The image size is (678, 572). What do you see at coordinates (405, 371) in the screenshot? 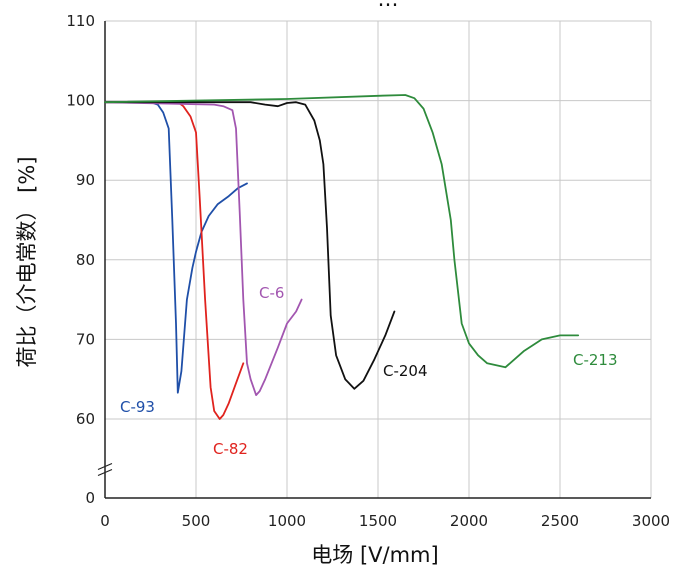
I see `series-label-c-204: C-204` at bounding box center [405, 371].